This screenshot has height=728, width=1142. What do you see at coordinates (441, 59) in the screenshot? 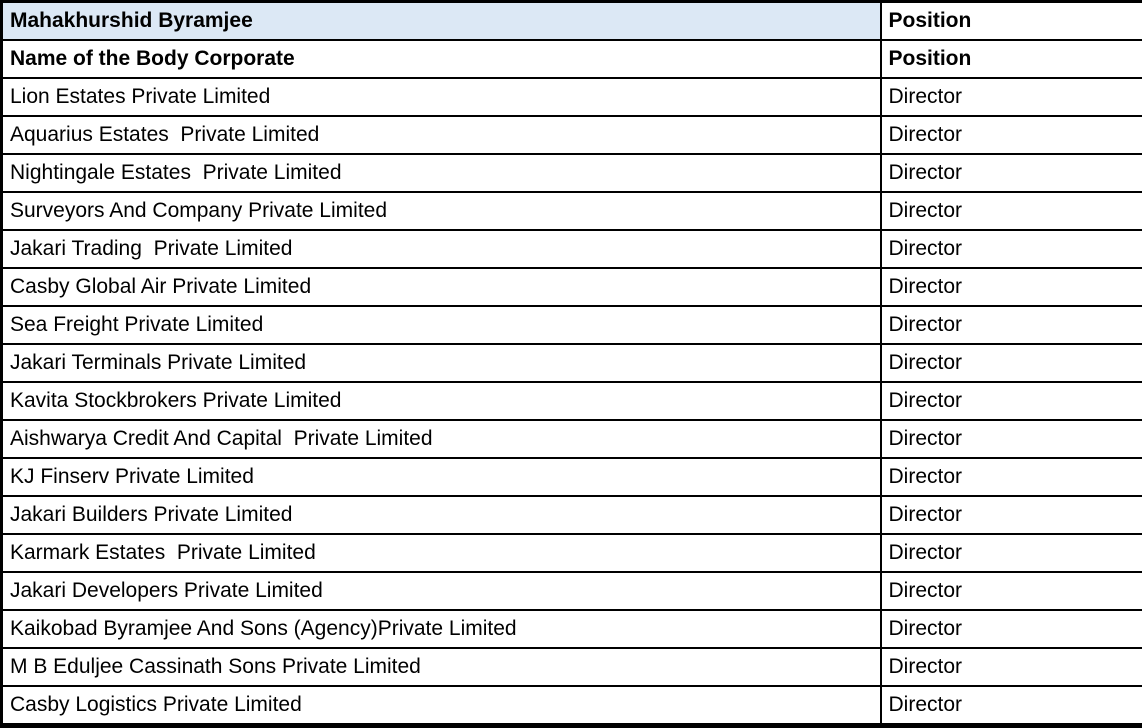
I see `body-corporate-header: Name of the Body Corporate` at bounding box center [441, 59].